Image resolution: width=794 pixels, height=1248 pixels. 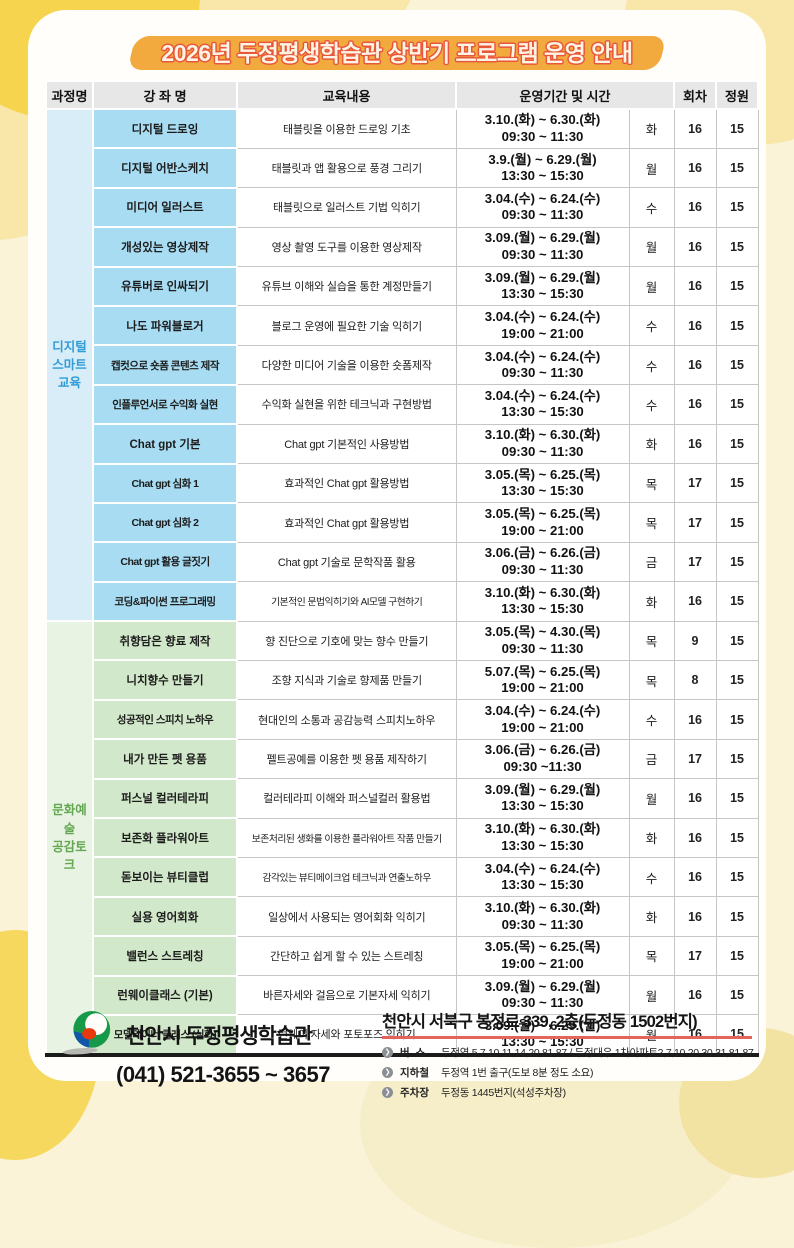 What do you see at coordinates (346, 168) in the screenshot?
I see `content-cell: 태블릿과 앱 활용으로 풍경 그리기` at bounding box center [346, 168].